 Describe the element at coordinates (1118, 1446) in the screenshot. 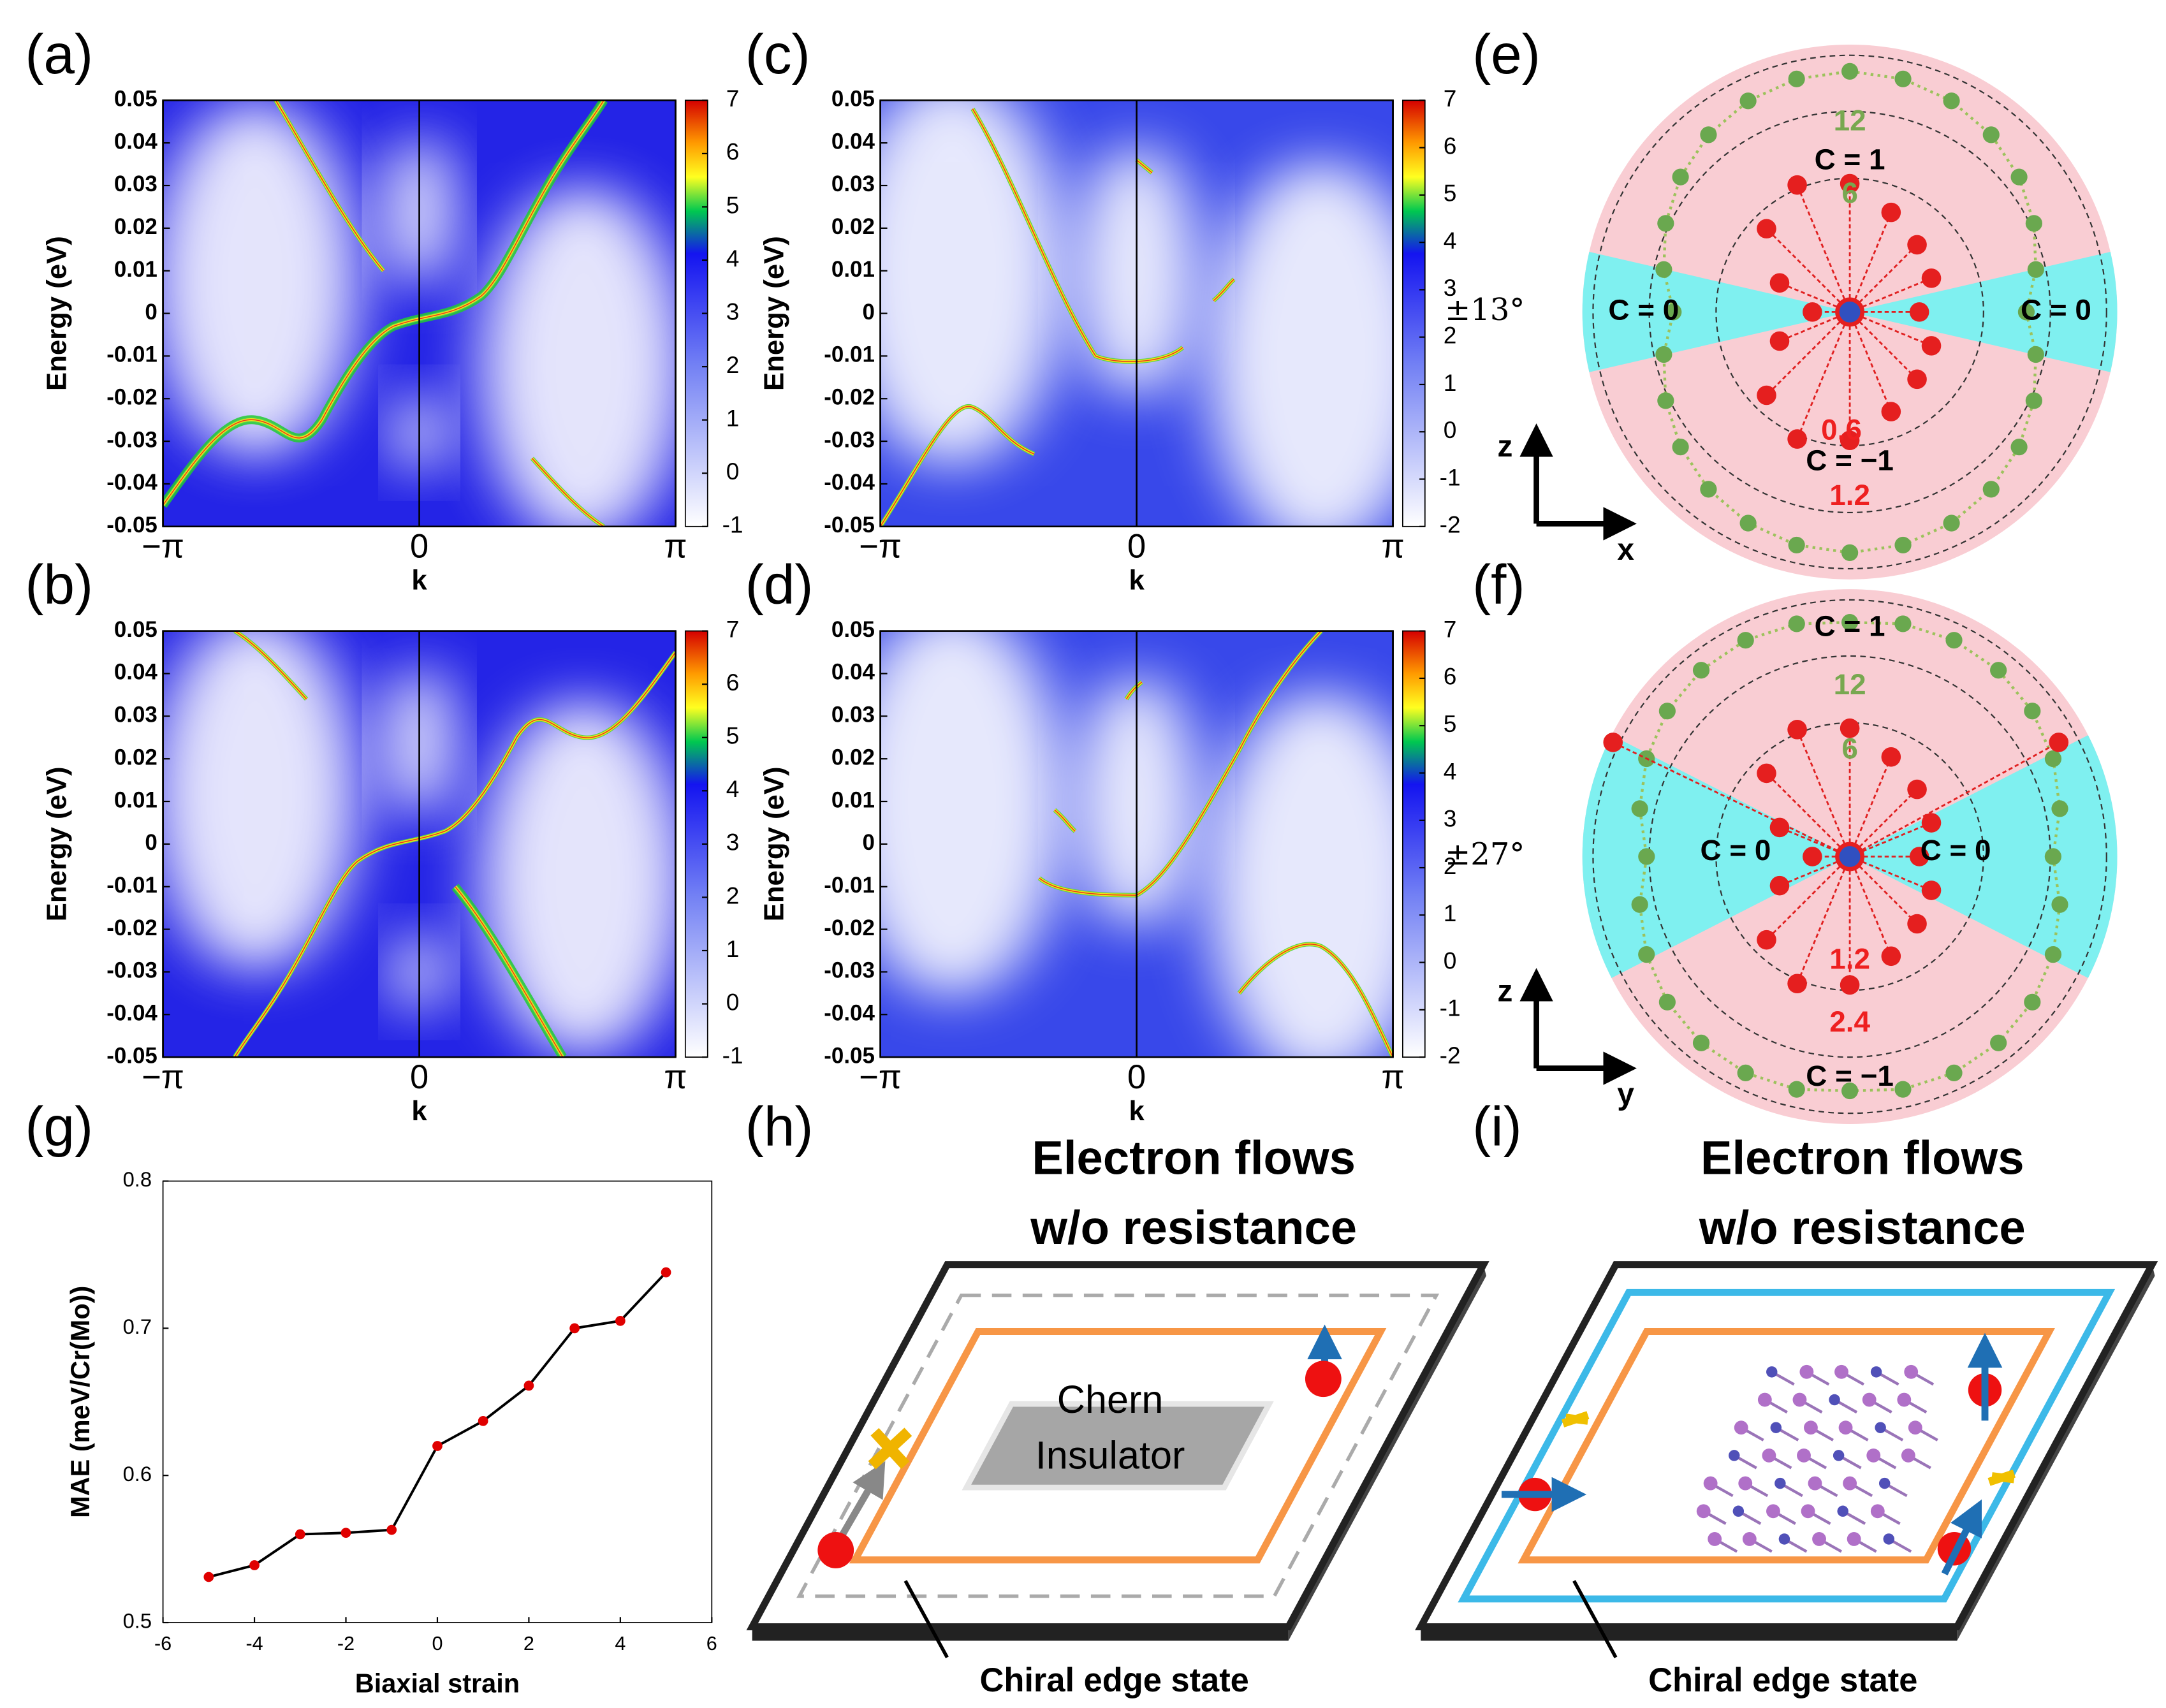

I see `orange-edge` at that location.